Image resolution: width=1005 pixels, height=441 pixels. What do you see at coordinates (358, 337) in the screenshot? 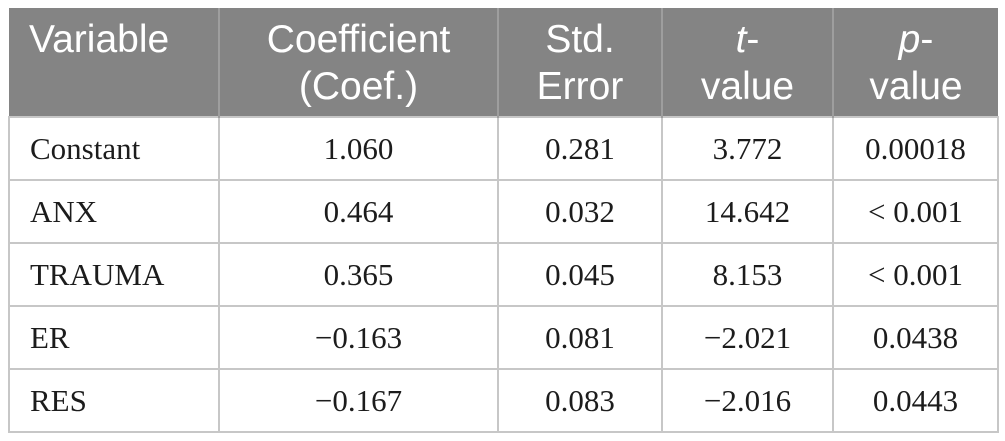
I see `cell-coefficient: −0.163` at bounding box center [358, 337].